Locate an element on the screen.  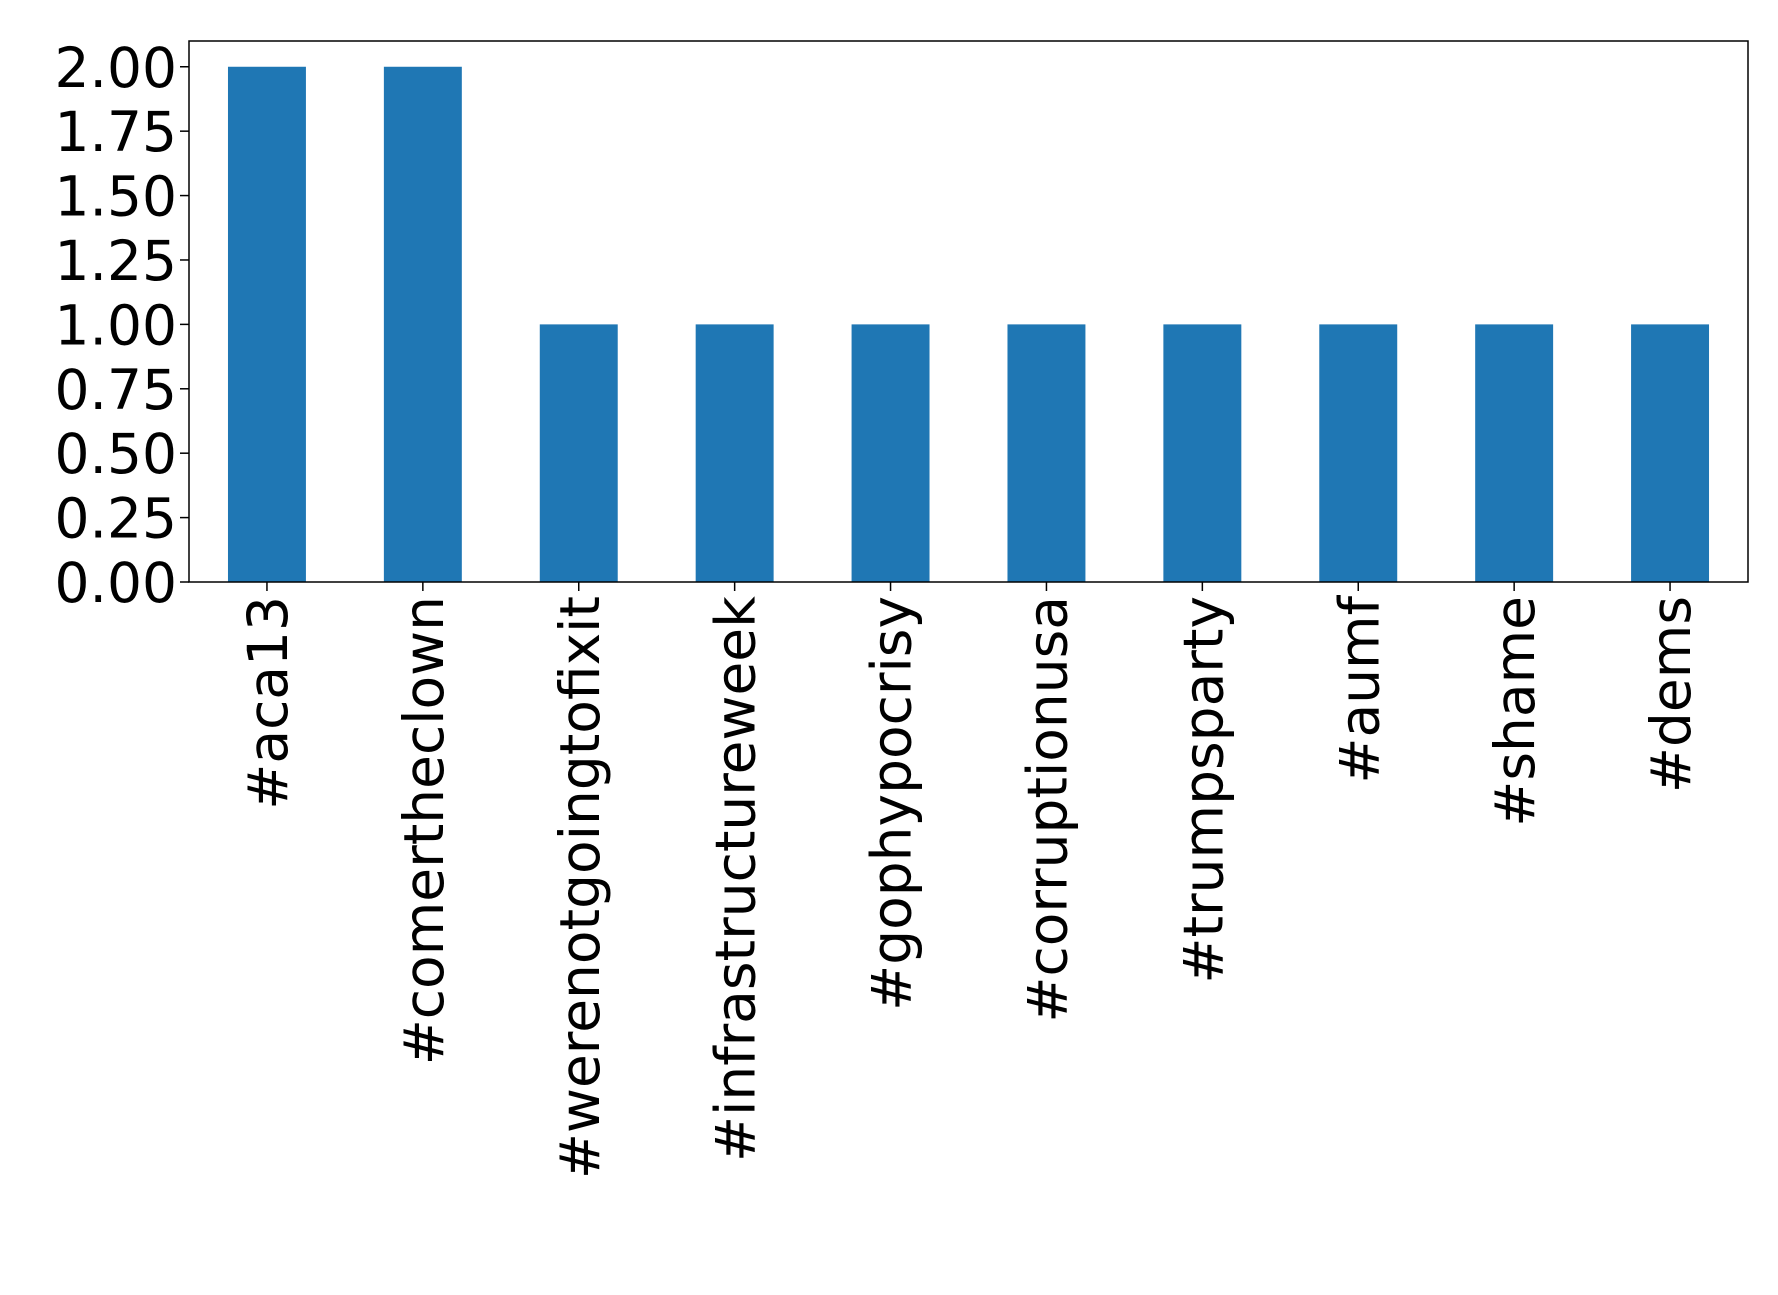
y-tick-label: 0.25 is located at coordinates (116, 519).